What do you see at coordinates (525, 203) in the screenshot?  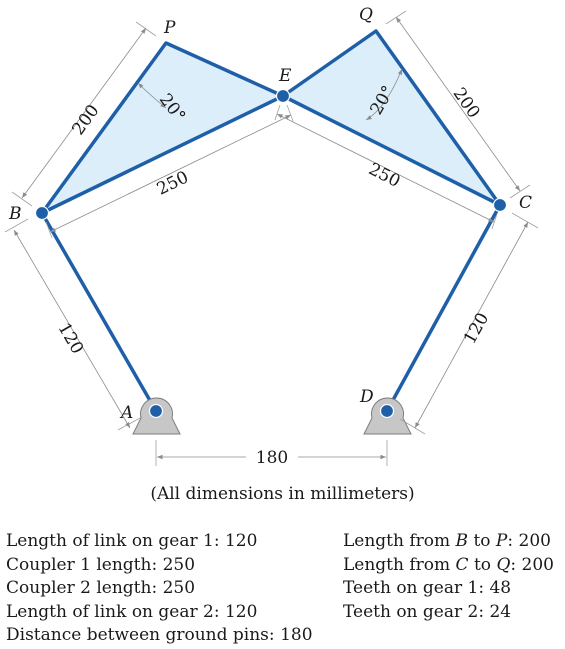 I see `label-point-c: C` at bounding box center [525, 203].